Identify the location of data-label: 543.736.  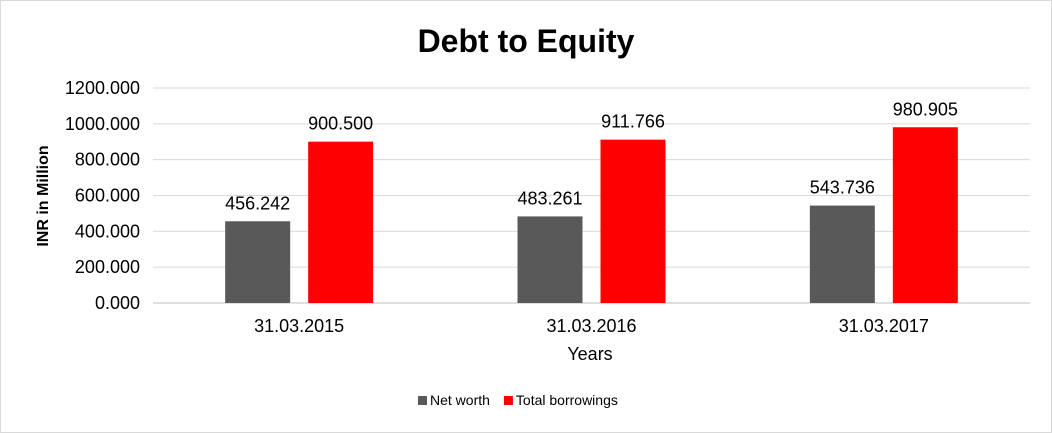
(842, 188).